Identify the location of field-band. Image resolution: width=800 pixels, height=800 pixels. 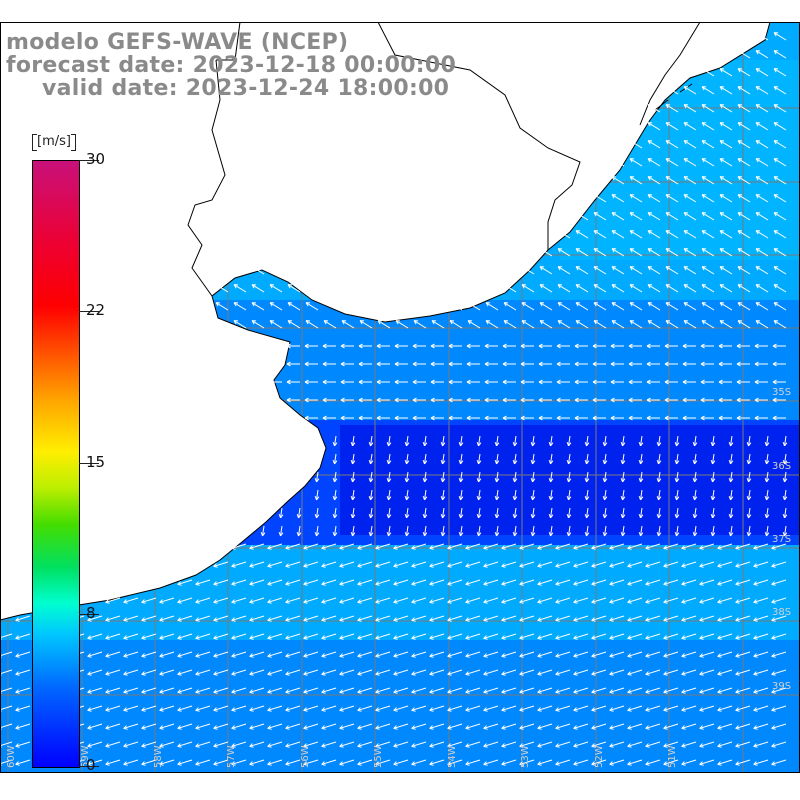
(400, 736).